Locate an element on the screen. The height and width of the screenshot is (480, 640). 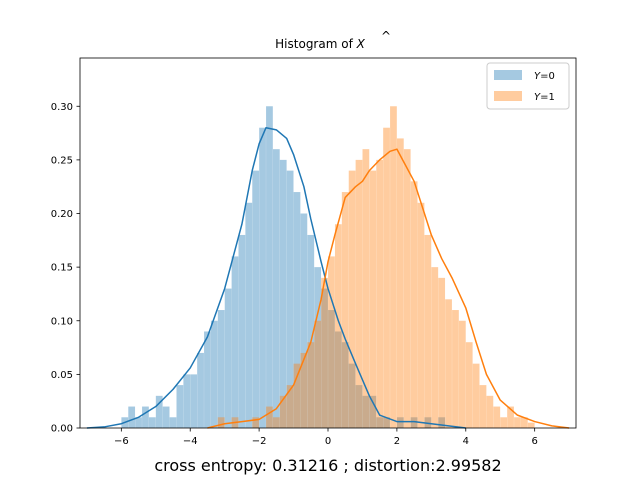
x-tick-label: 4 is located at coordinates (466, 441).